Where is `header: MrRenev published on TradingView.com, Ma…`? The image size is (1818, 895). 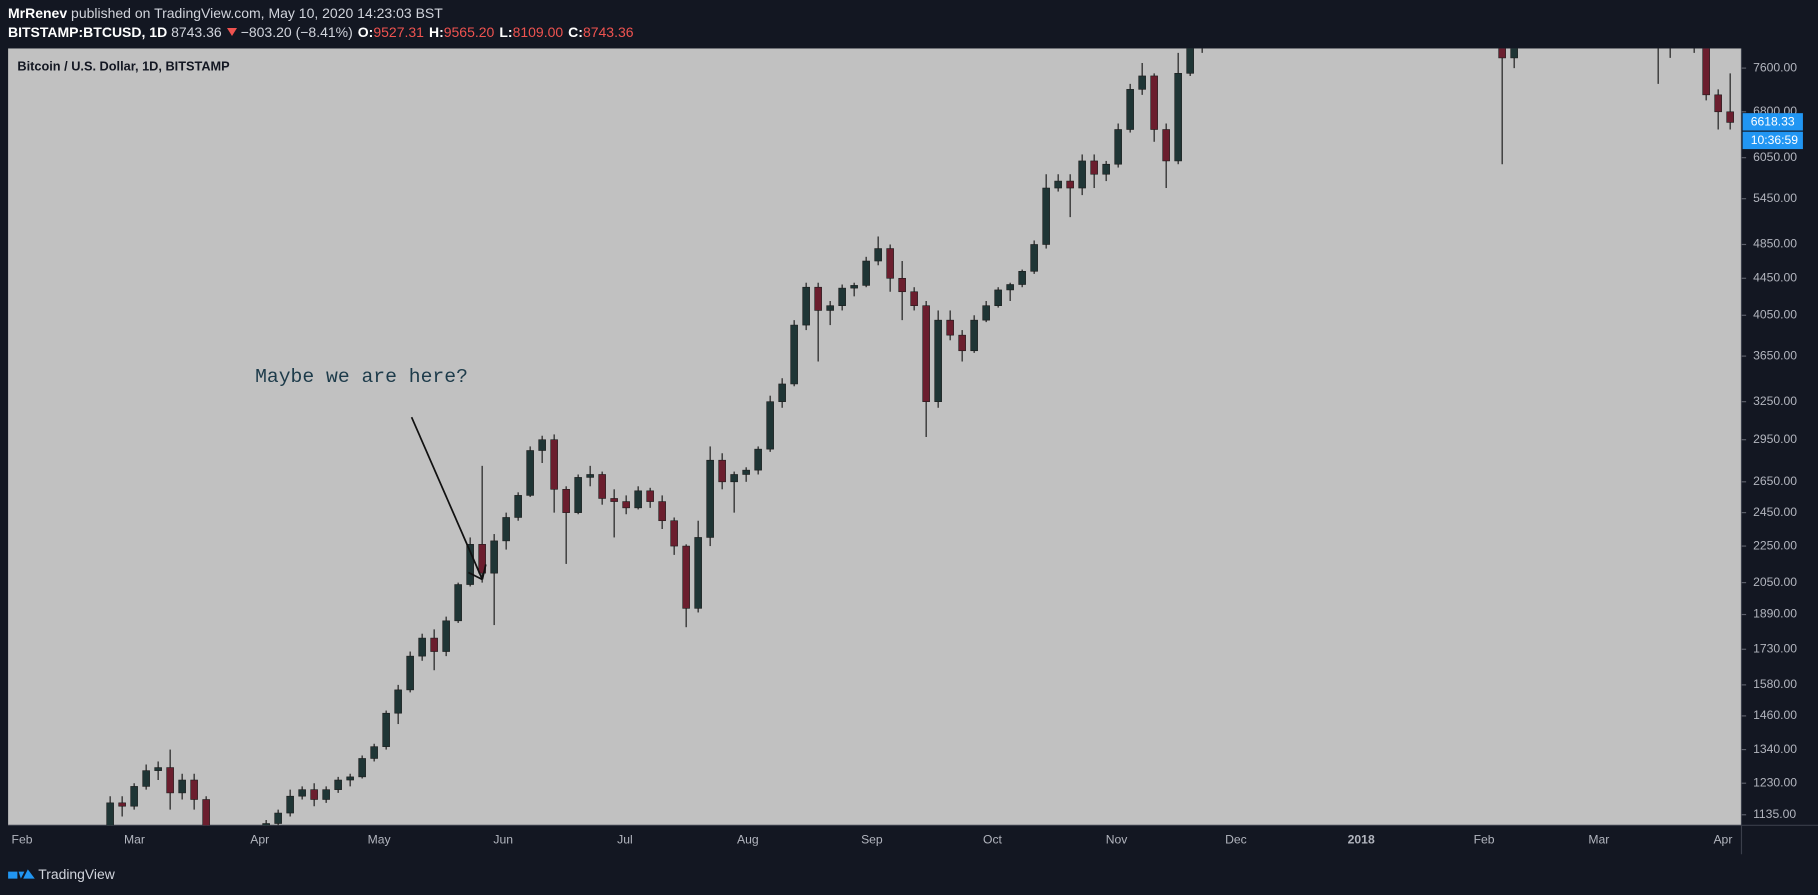 header: MrRenev published on TradingView.com, Ma… is located at coordinates (909, 23).